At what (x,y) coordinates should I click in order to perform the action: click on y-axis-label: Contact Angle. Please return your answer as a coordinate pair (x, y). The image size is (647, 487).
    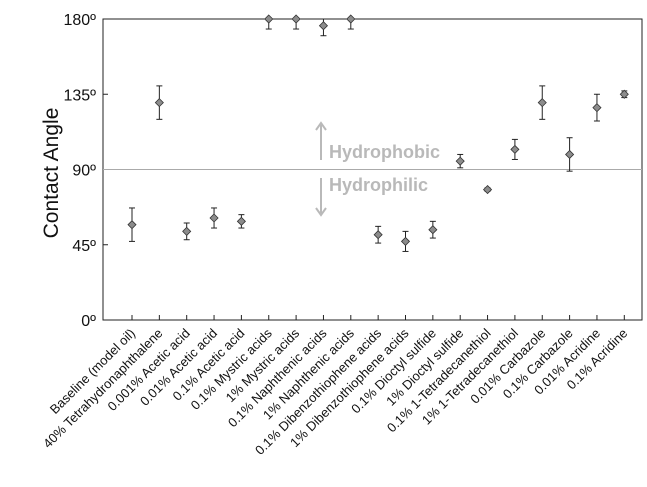
    Looking at the image, I should click on (51, 173).